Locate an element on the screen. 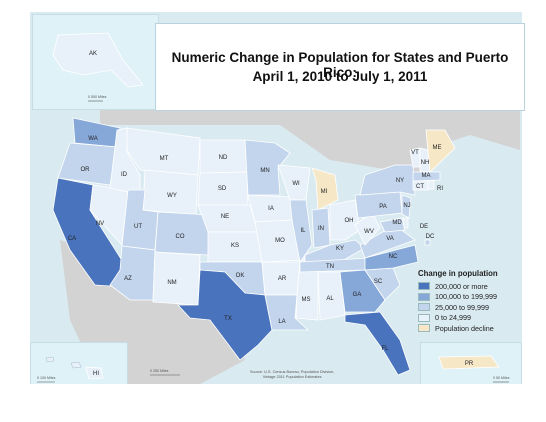 The width and height of the screenshot is (546, 422). state-oh is located at coordinates (345, 220).